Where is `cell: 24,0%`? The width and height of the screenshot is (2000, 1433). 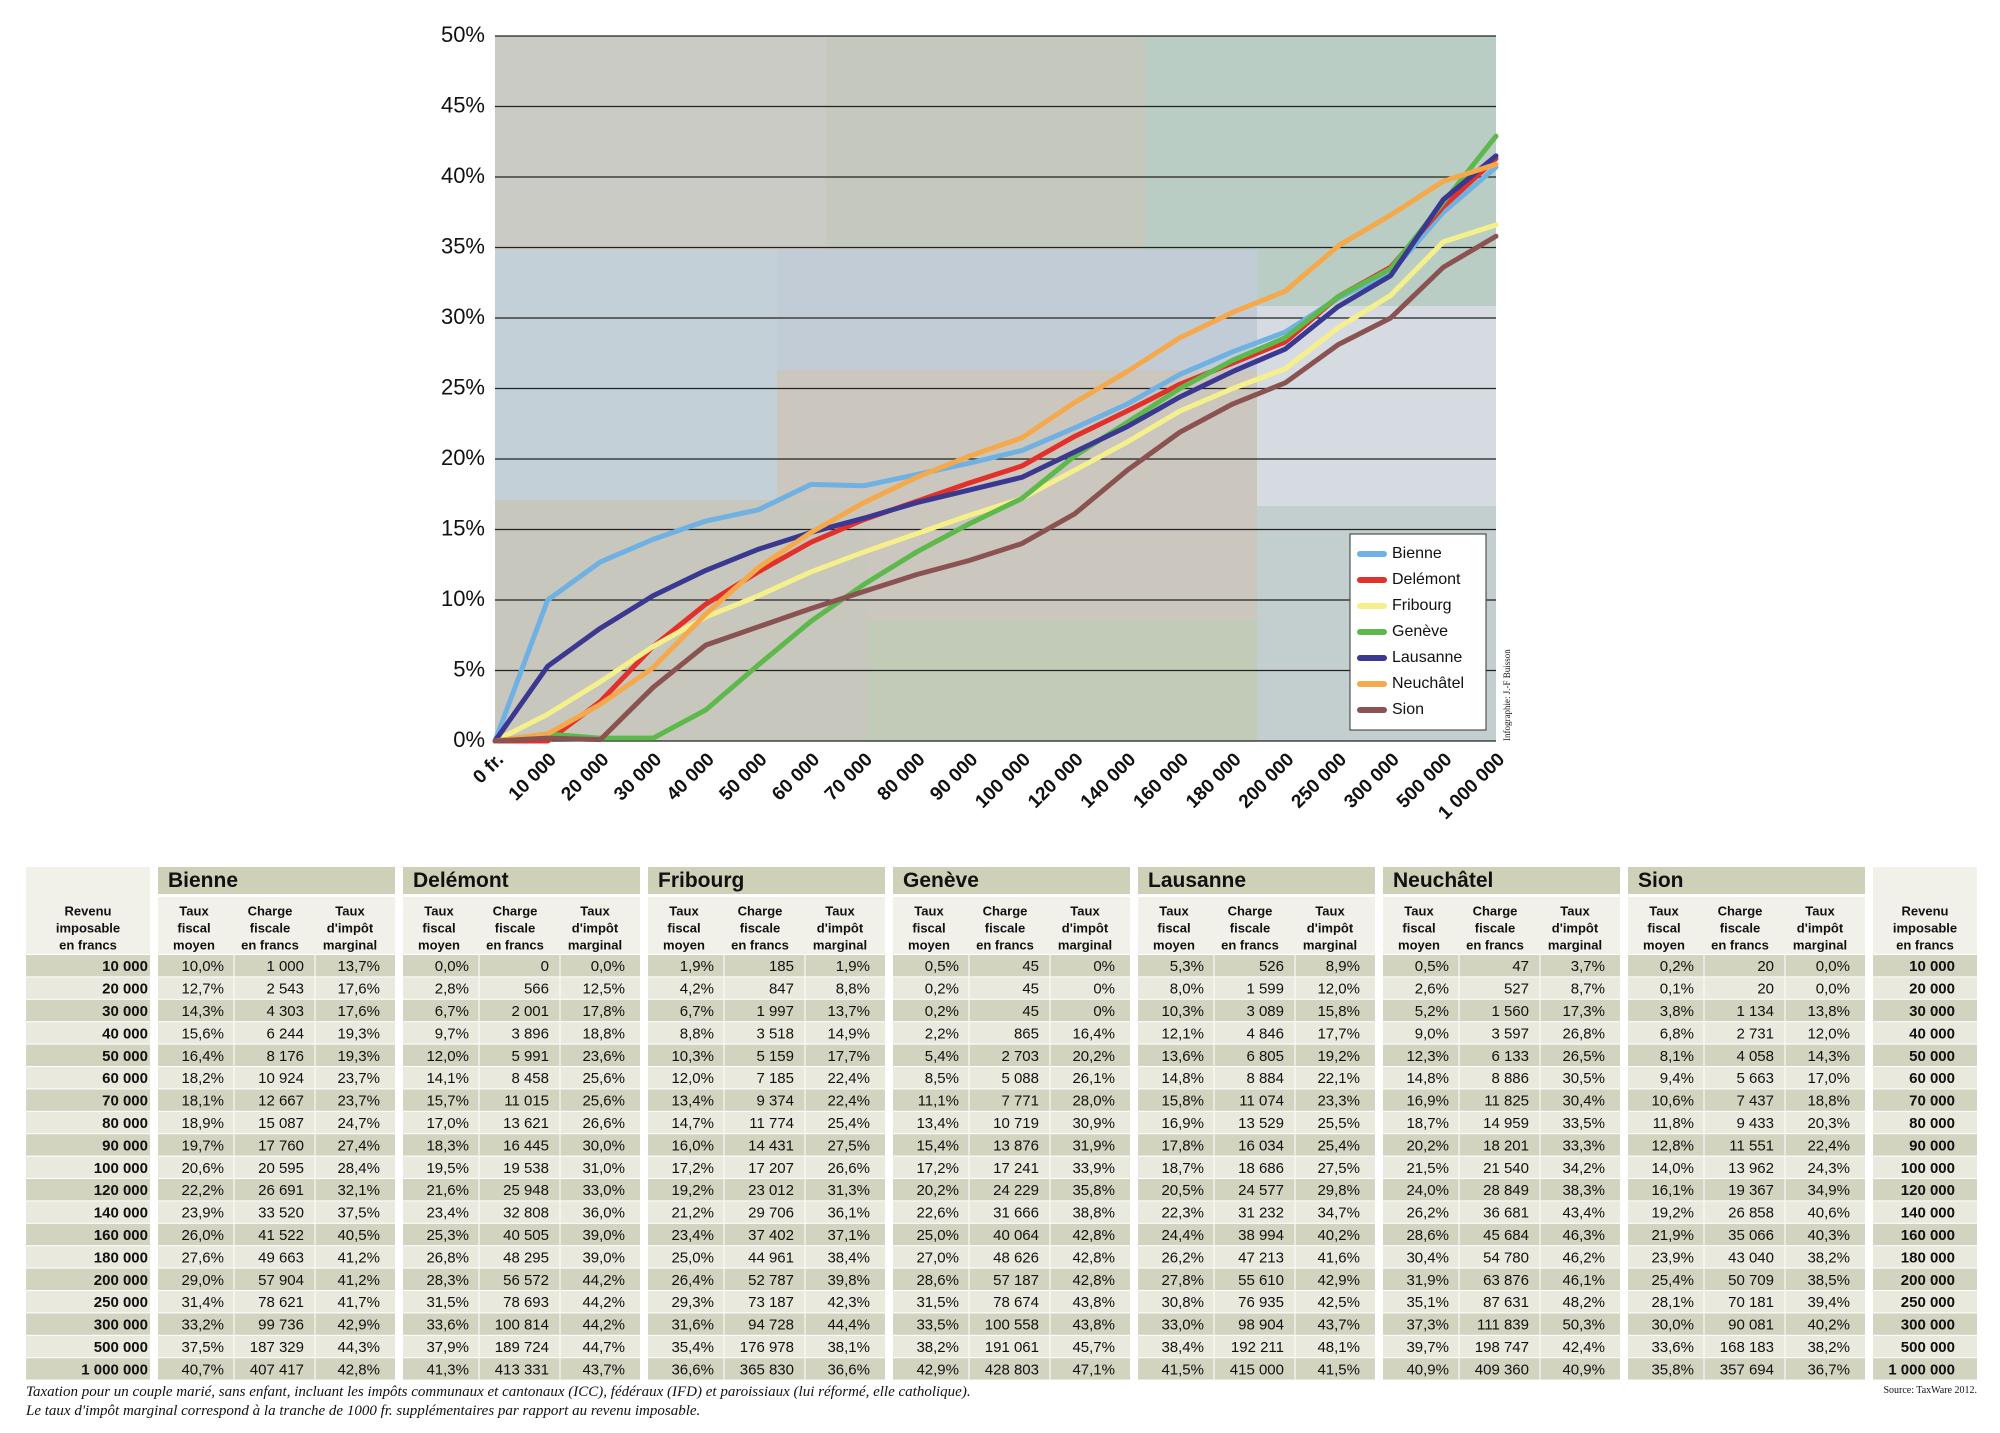 cell: 24,0% is located at coordinates (1427, 1190).